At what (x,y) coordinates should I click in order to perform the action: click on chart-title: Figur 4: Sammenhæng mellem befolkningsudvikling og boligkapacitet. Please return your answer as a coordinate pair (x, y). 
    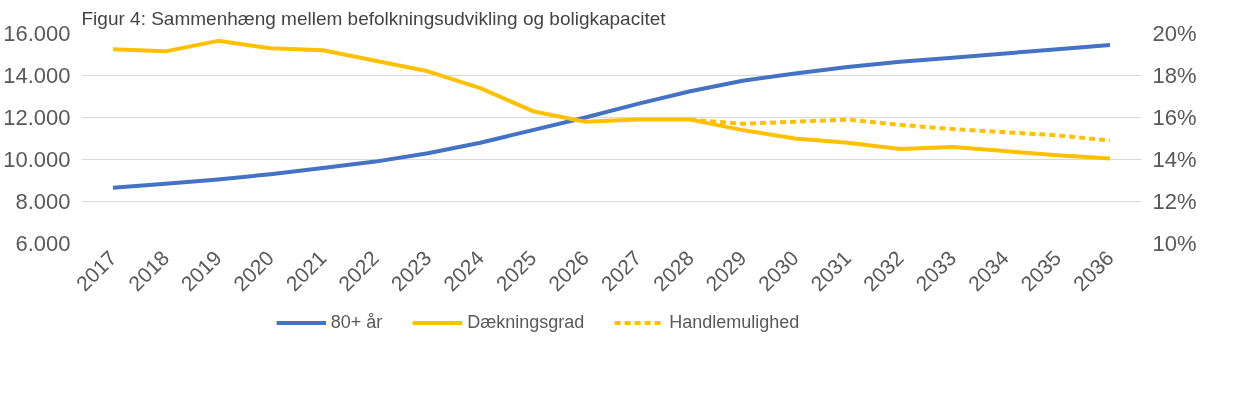
    Looking at the image, I should click on (374, 18).